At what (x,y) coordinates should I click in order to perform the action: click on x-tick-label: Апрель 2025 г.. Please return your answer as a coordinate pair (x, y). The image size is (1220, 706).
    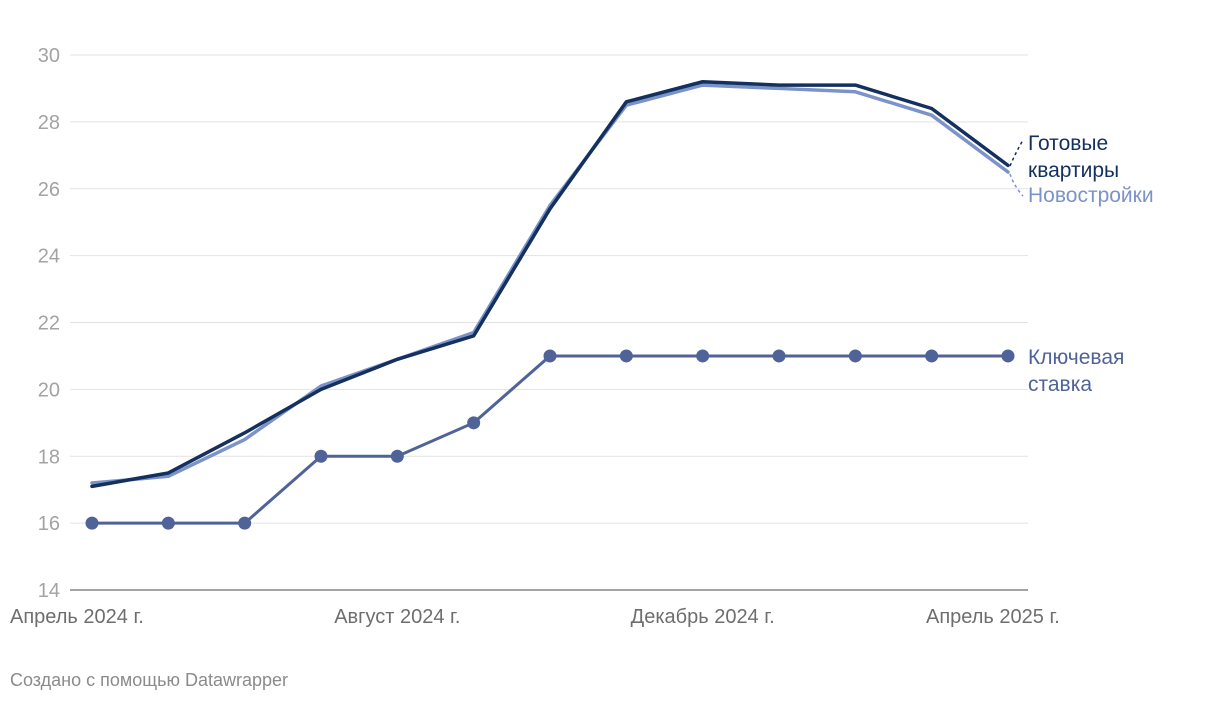
    Looking at the image, I should click on (993, 617).